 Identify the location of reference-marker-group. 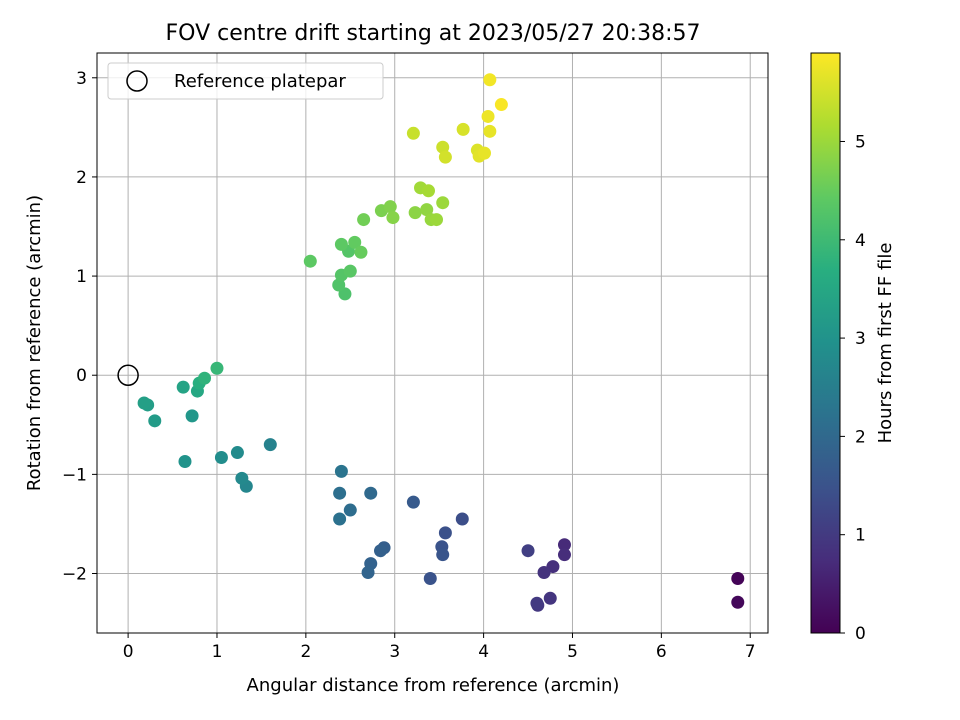
(128, 375).